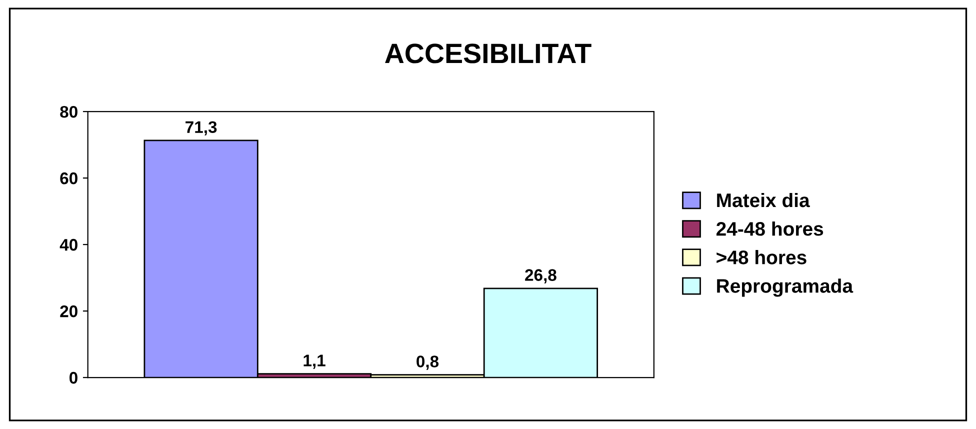 This screenshot has height=429, width=976. Describe the element at coordinates (427, 363) in the screenshot. I see `data-label: 0,8` at that location.